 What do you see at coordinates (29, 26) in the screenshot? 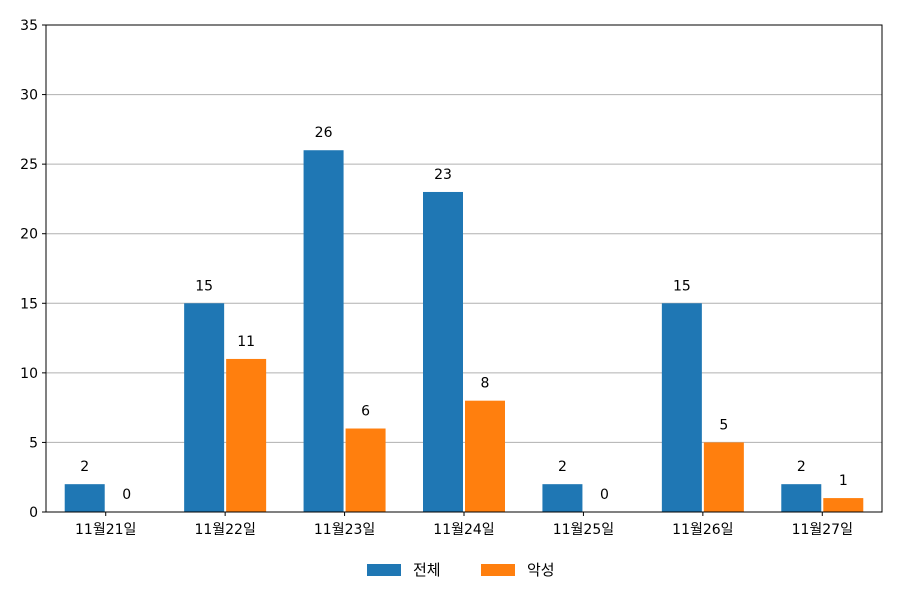
I see `y-tick-label: 35` at bounding box center [29, 26].